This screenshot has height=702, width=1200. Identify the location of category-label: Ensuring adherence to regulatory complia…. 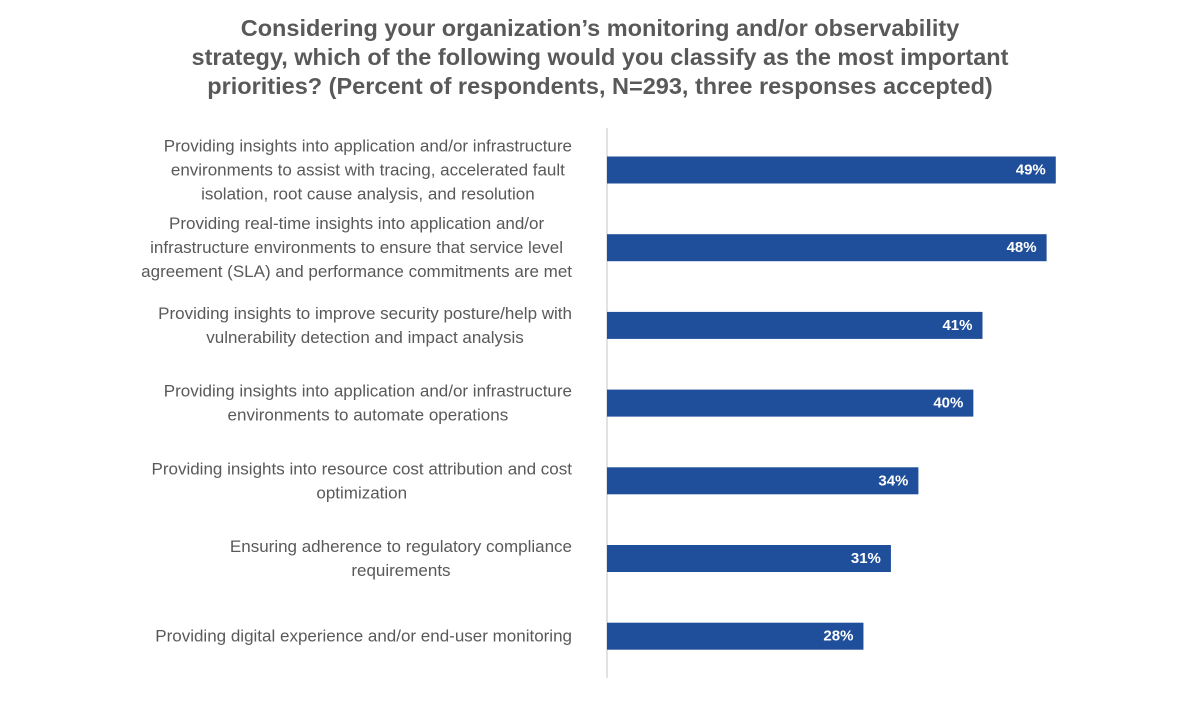
(401, 558).